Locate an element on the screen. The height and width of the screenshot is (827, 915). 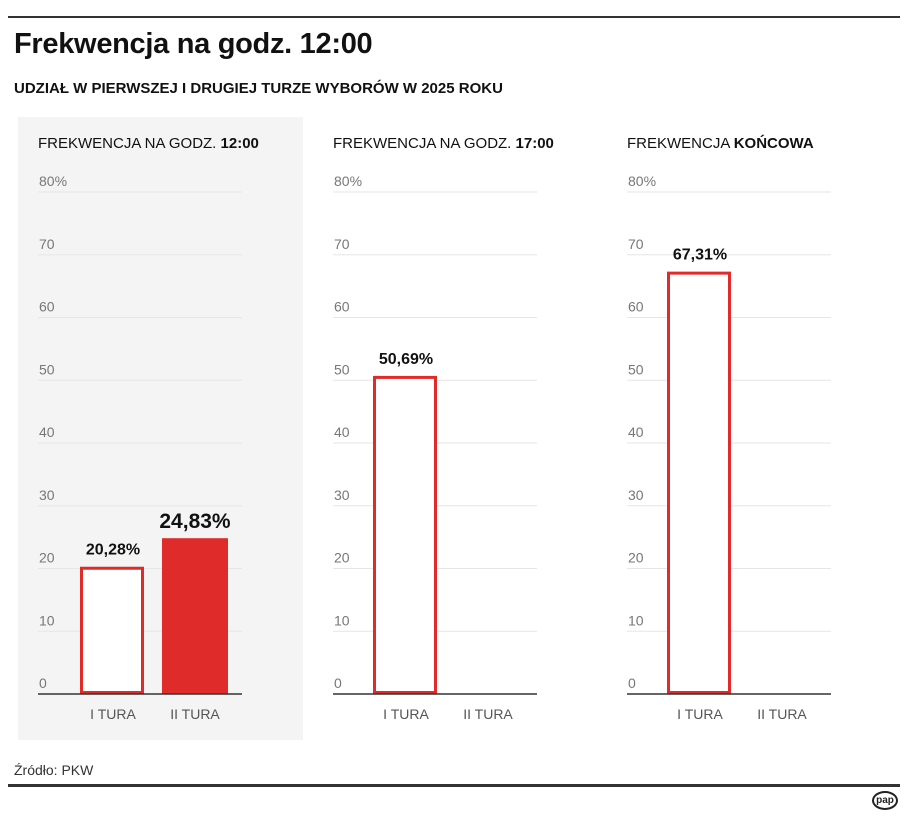
panel-title-bold: 17:00 is located at coordinates (535, 143).